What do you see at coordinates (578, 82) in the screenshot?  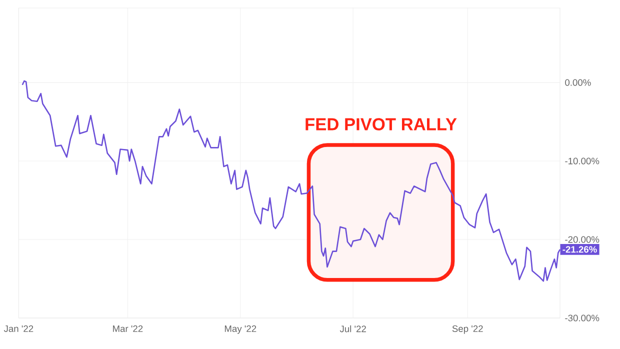 I see `y-tick-label: 0.00%` at bounding box center [578, 82].